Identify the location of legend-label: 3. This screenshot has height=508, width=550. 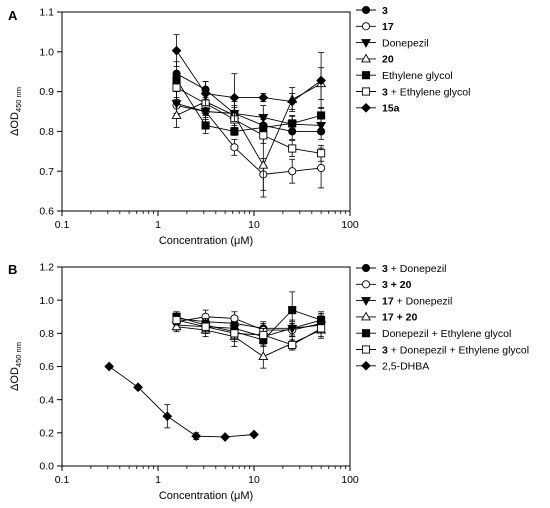
(385, 11).